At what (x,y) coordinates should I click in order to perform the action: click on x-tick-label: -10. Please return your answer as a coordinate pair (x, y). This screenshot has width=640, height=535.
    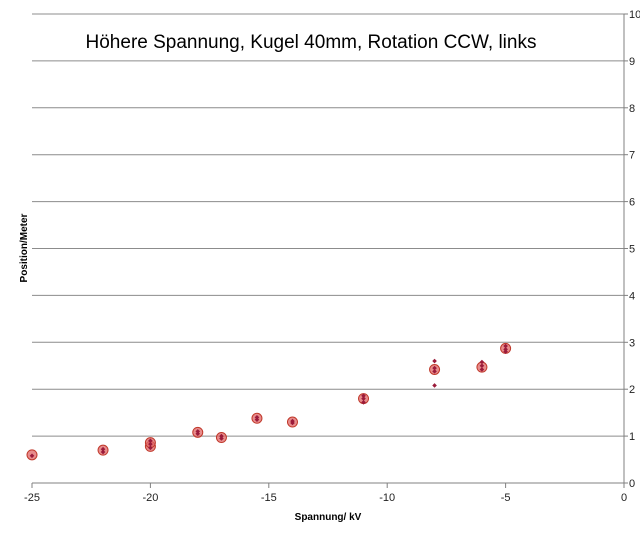
    Looking at the image, I should click on (387, 498).